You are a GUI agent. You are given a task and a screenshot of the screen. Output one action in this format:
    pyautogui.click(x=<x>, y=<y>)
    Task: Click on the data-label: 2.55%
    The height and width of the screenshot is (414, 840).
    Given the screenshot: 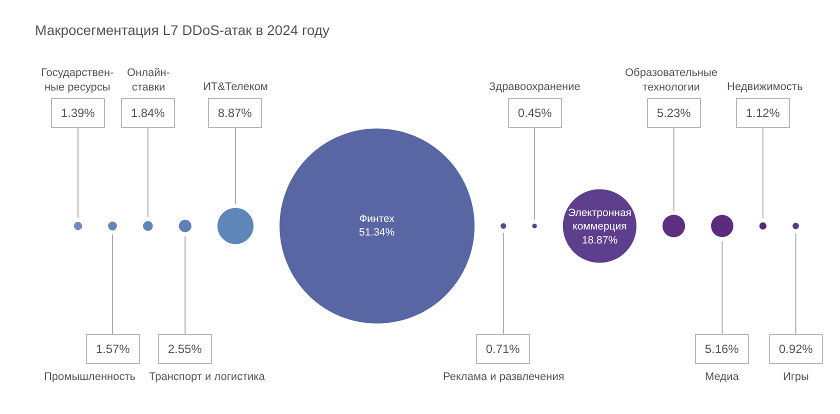 What is the action you would take?
    pyautogui.click(x=185, y=349)
    